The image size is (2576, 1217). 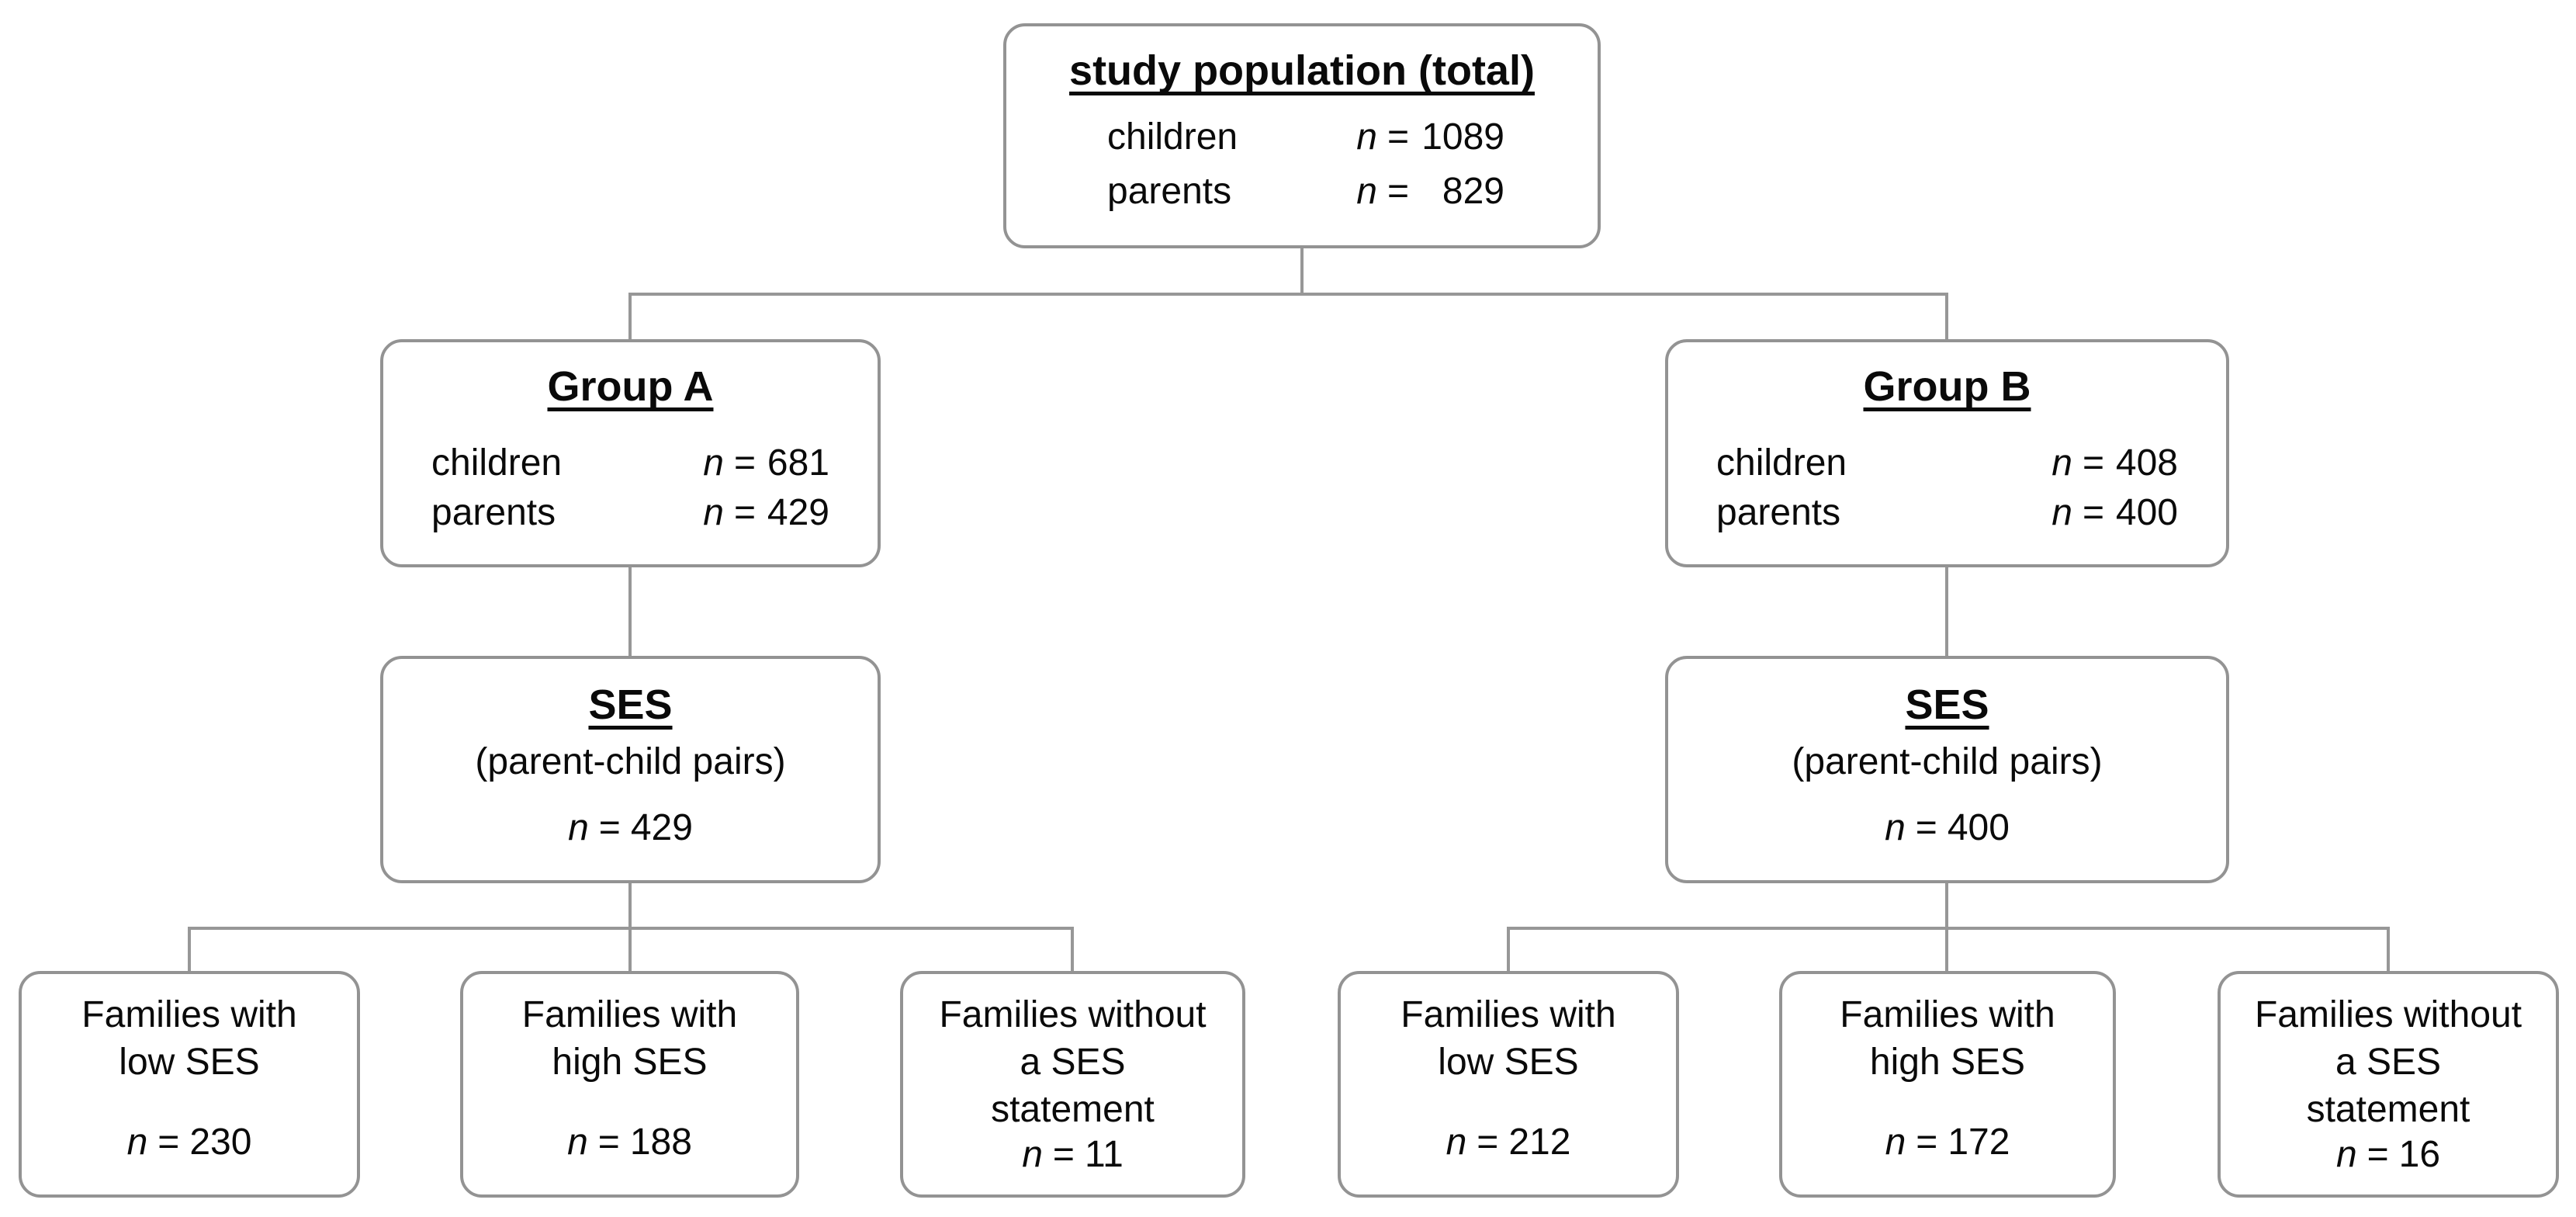 I want to click on n-count: n = 188, so click(x=629, y=1142).